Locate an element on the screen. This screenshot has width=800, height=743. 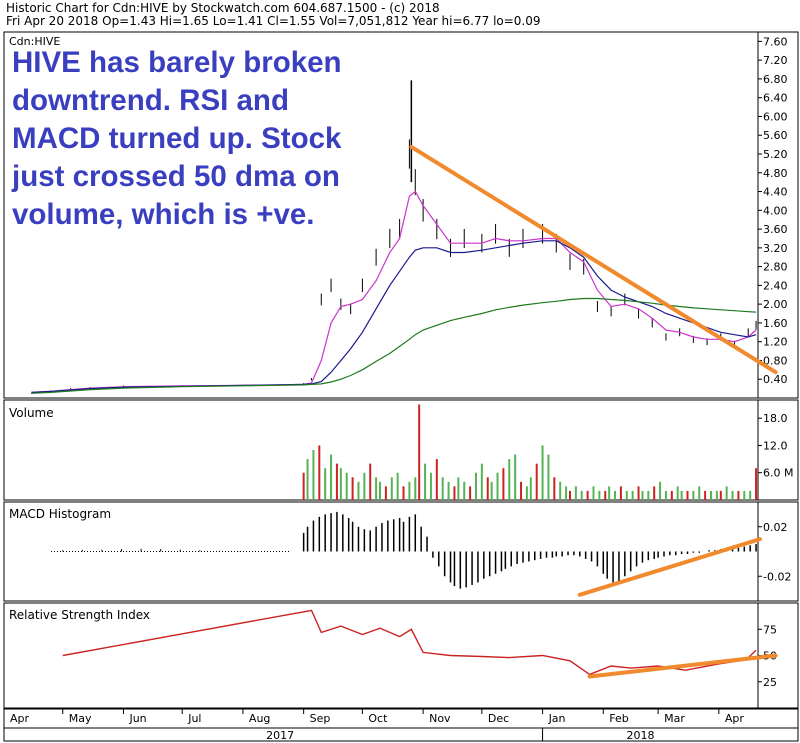
price-tick-label: 3.20 is located at coordinates (775, 248).